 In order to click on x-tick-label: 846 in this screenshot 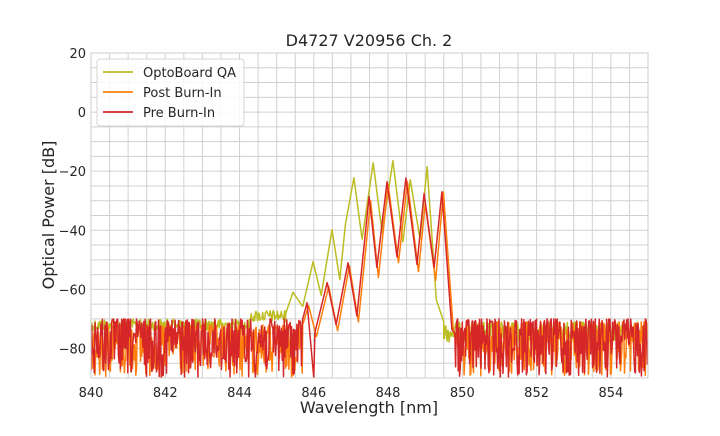, I will do `click(313, 393)`.